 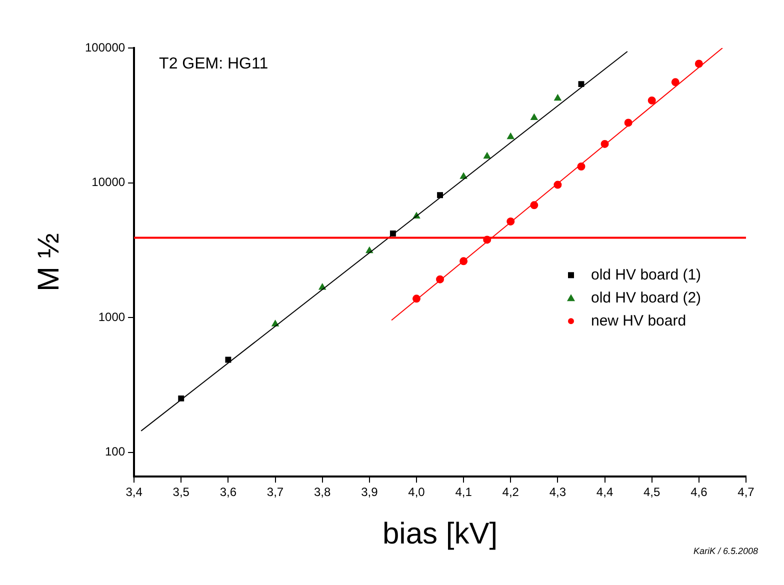 I want to click on x-tick-label: 4,4, so click(x=605, y=492).